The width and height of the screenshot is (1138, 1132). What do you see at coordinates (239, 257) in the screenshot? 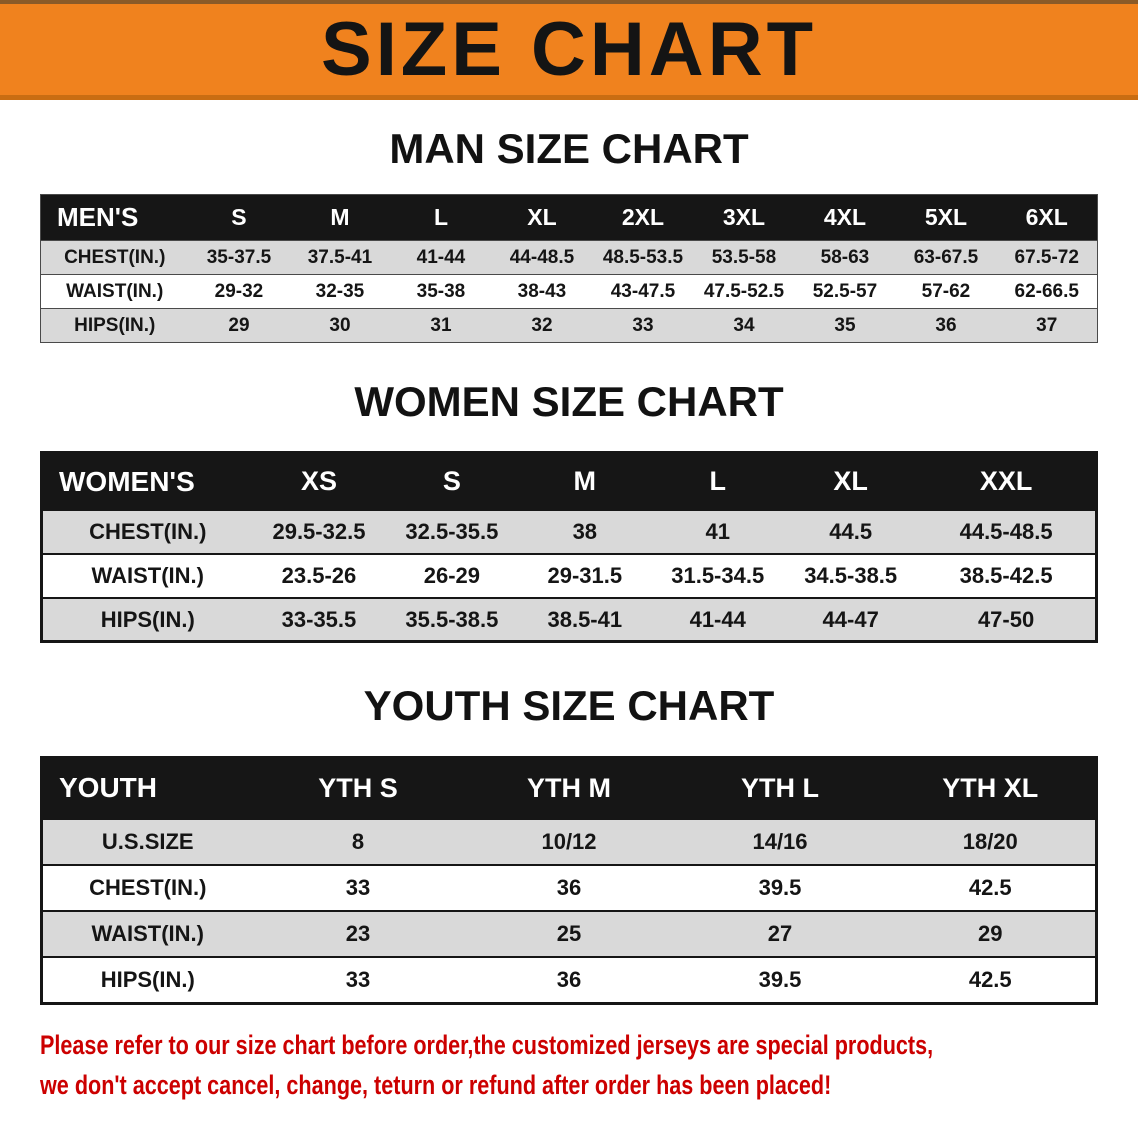
I see `value-cell: 35-37.5` at bounding box center [239, 257].